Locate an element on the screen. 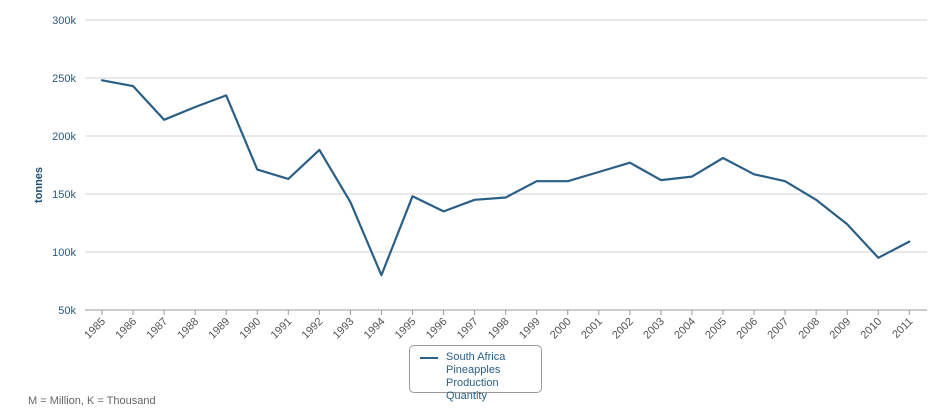 Image resolution: width=947 pixels, height=410 pixels. y-tick-label: 250k is located at coordinates (64, 79).